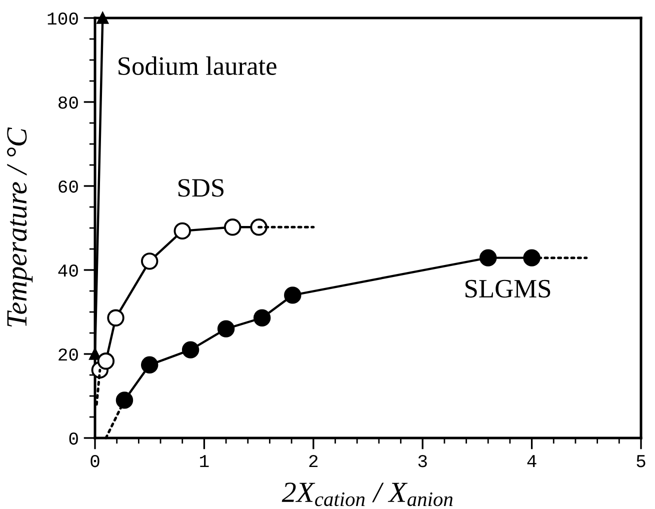 The width and height of the screenshot is (655, 509). What do you see at coordinates (95, 461) in the screenshot?
I see `x-tick-label: 0` at bounding box center [95, 461].